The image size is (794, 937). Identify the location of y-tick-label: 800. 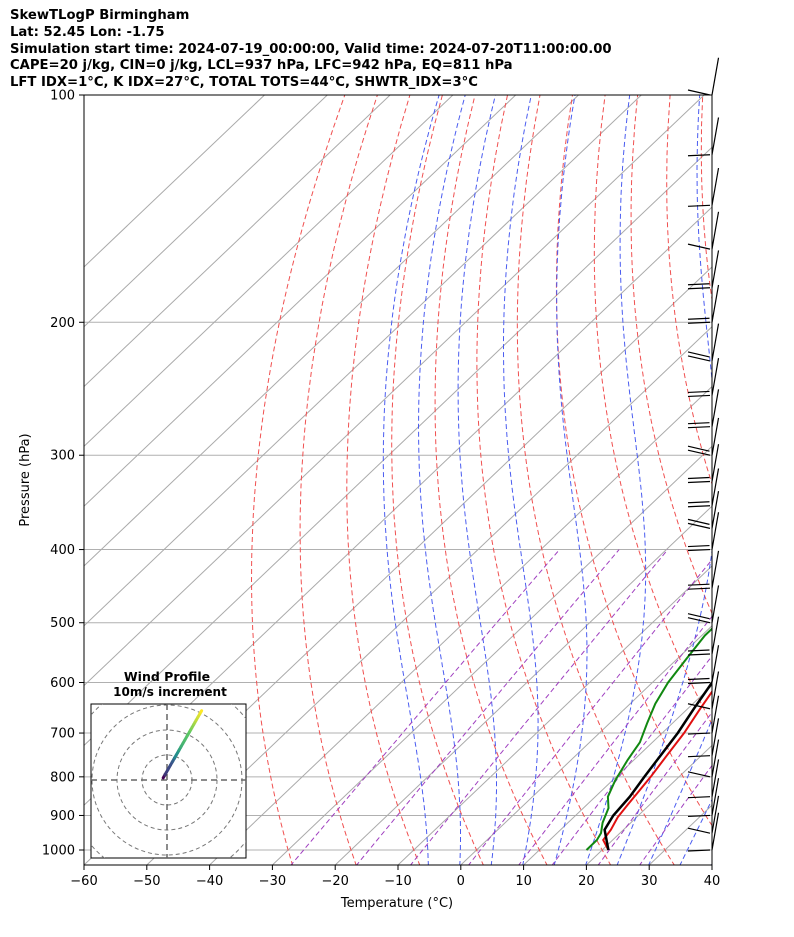
(62, 777).